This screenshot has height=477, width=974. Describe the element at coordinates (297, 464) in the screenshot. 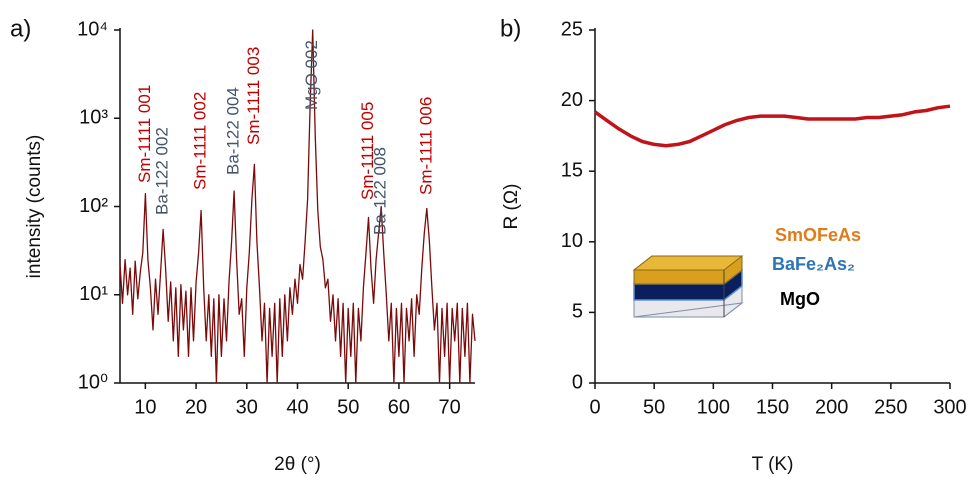

I see `x-axis-title: 2θ (°)` at that location.